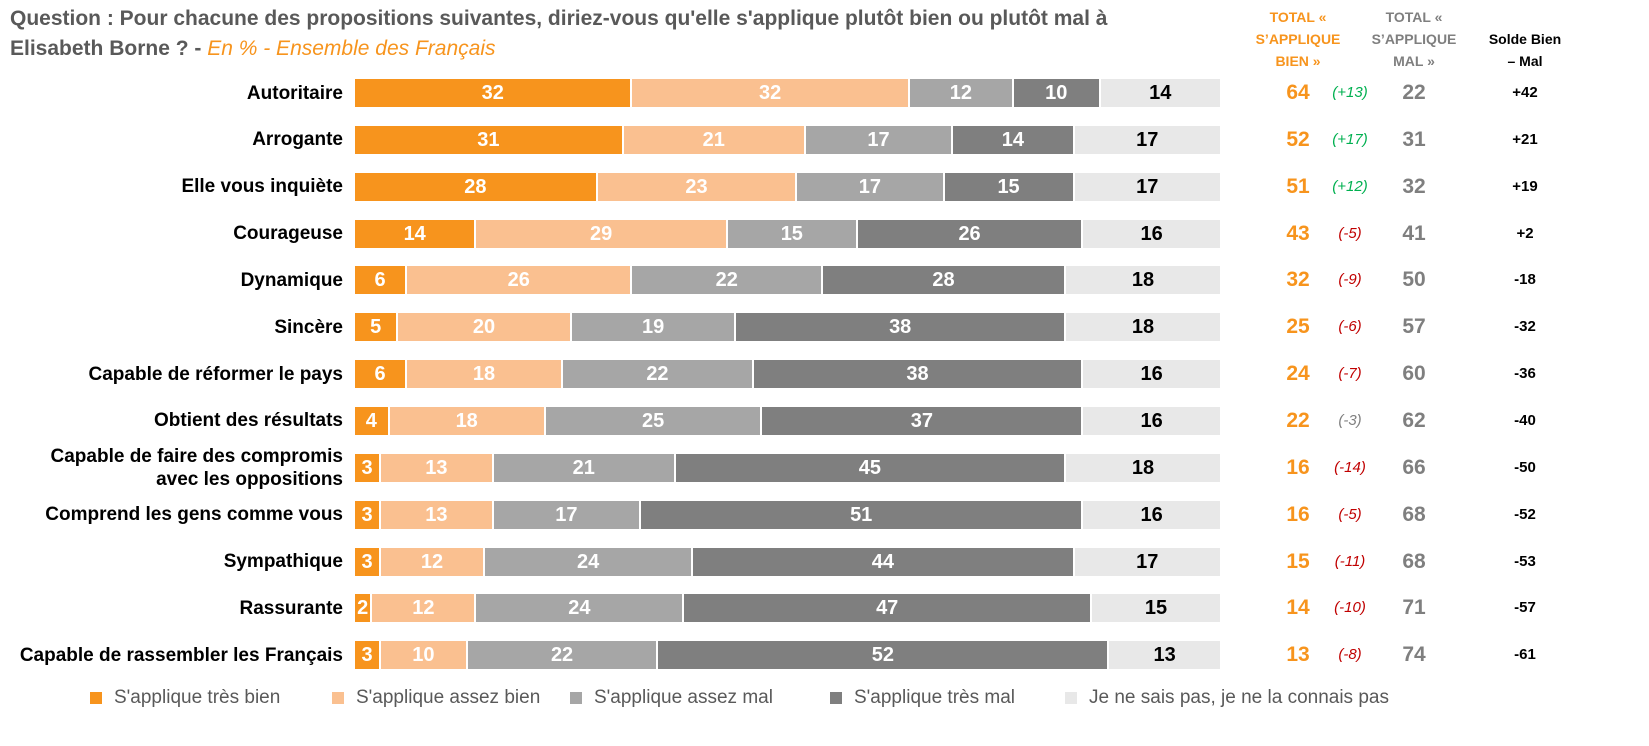  What do you see at coordinates (683, 697) in the screenshot?
I see `legend-label: S'applique assez mal` at bounding box center [683, 697].